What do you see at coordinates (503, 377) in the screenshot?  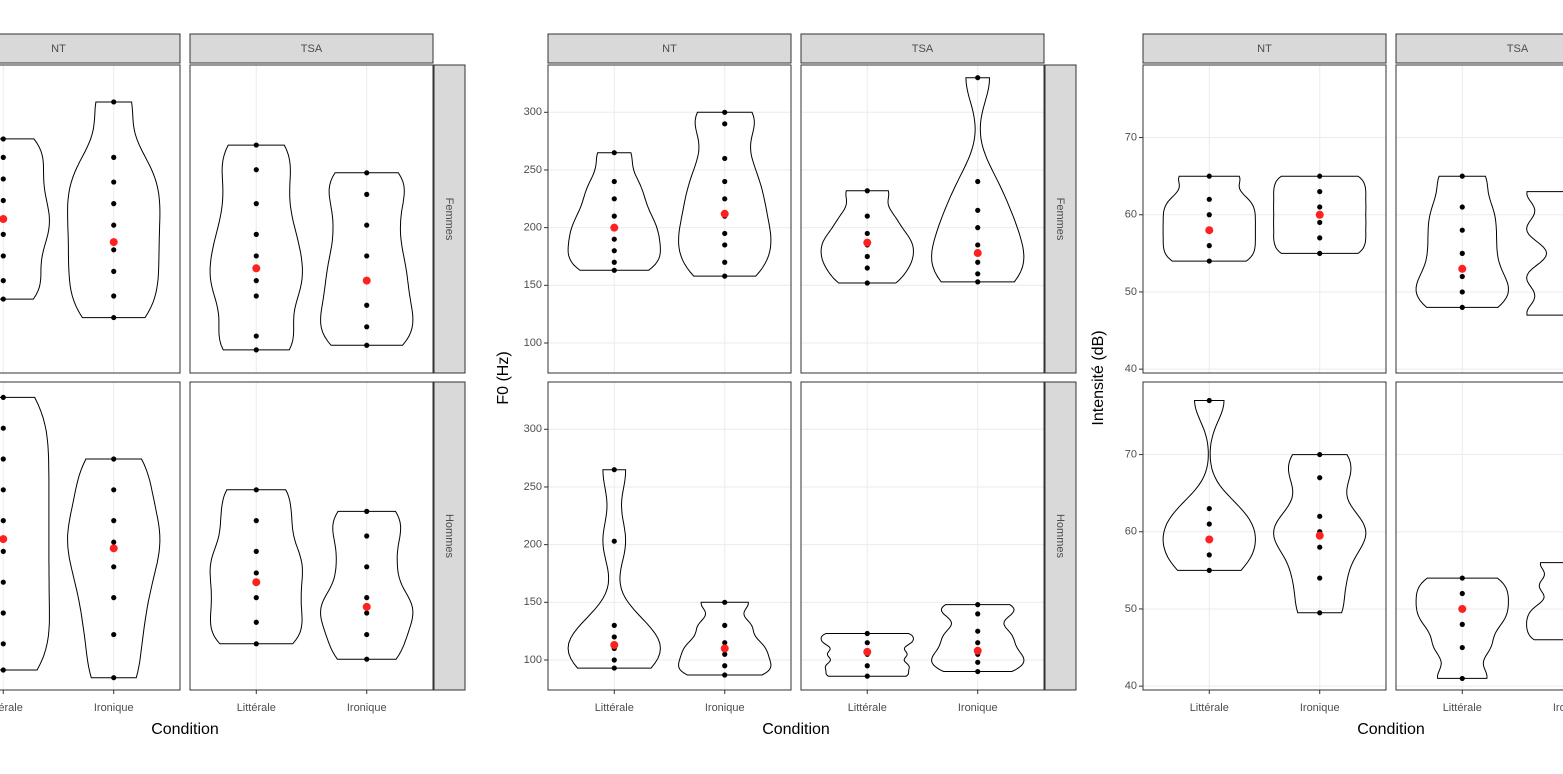 I see `y-axis-title: F0 (Hz)` at bounding box center [503, 377].